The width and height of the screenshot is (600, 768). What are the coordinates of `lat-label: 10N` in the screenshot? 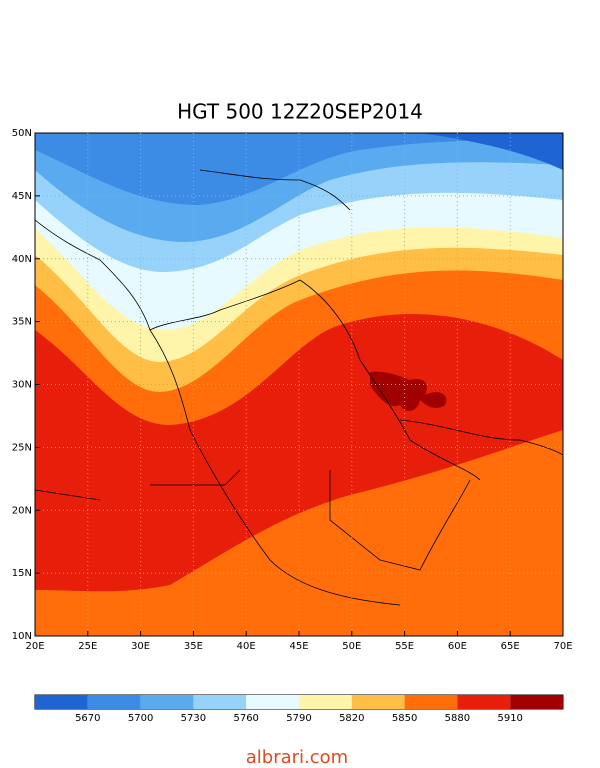 It's located at (22, 636).